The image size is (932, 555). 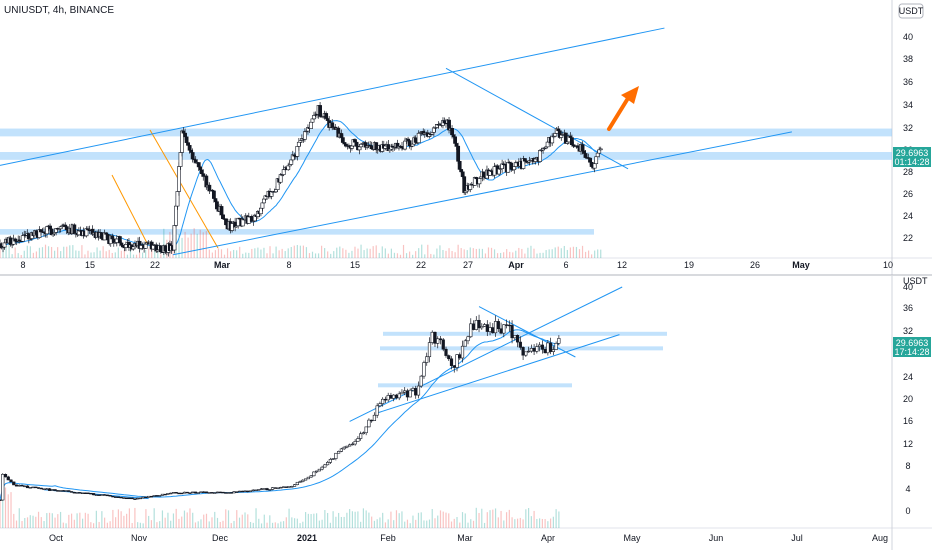 I want to click on x-tick-label: Dec, so click(x=220, y=538).